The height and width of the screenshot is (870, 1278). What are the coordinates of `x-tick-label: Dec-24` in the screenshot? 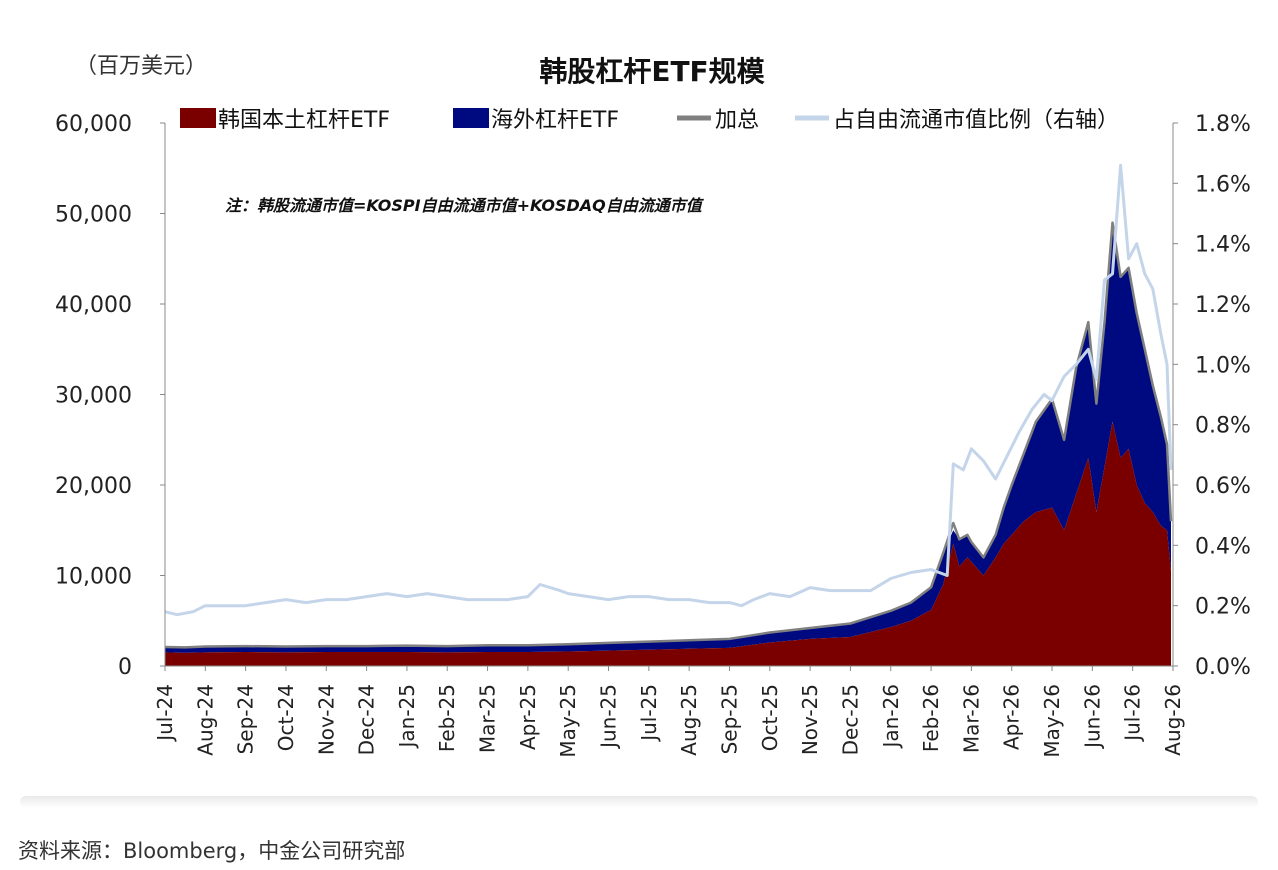 It's located at (367, 719).